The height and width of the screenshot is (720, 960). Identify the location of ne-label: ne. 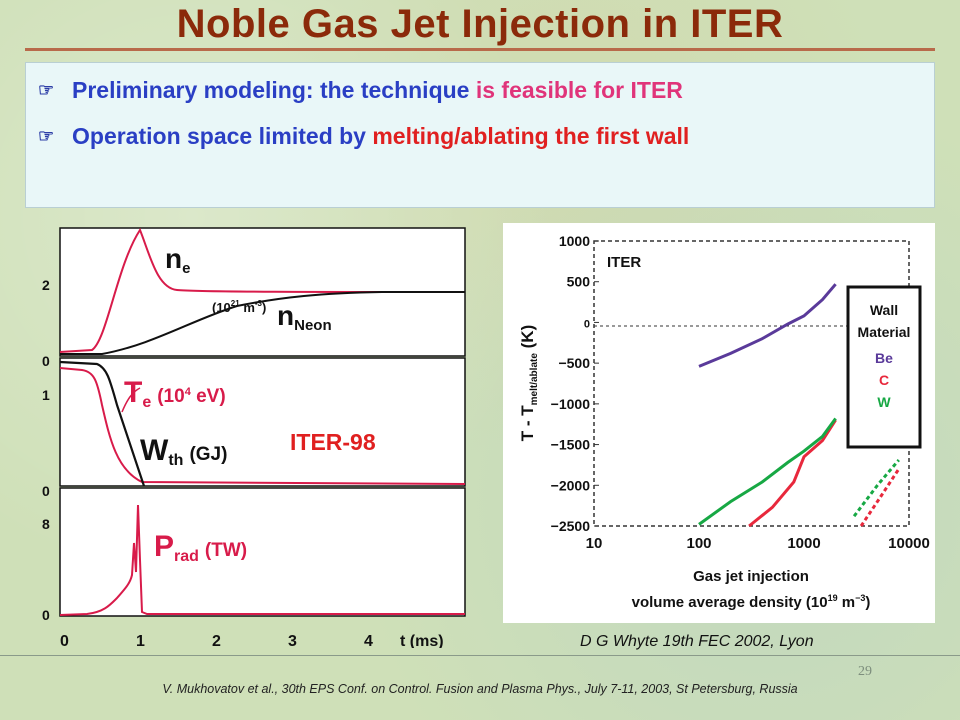
(177, 260).